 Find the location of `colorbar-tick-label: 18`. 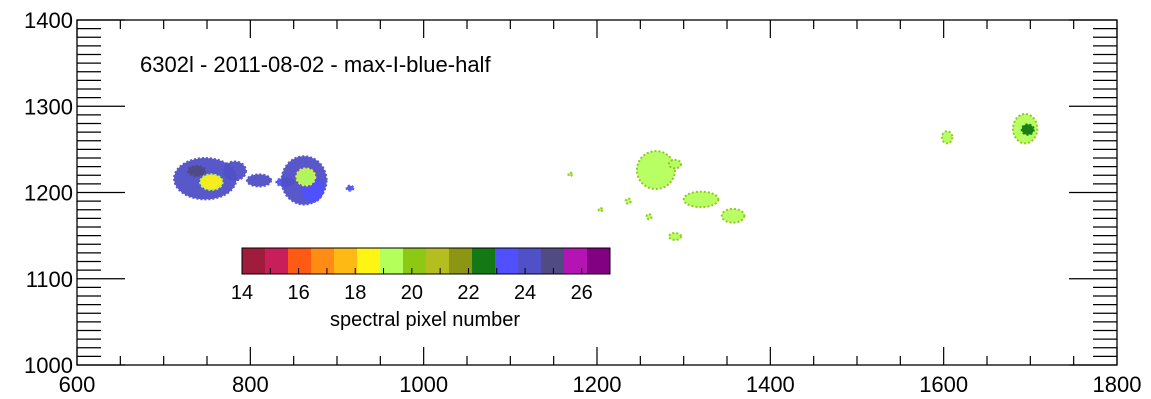

colorbar-tick-label: 18 is located at coordinates (355, 293).